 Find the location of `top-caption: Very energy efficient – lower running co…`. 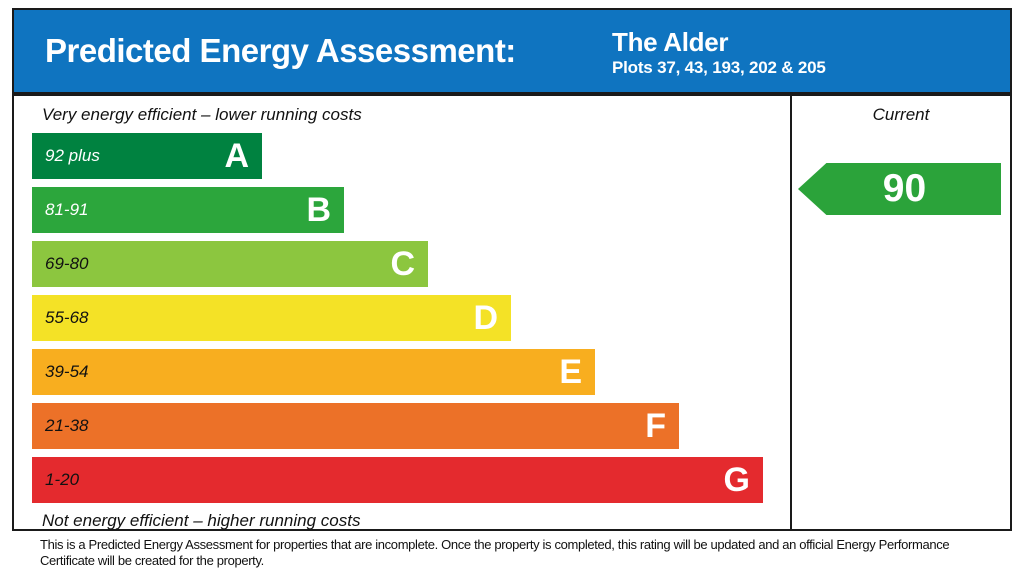

top-caption: Very energy efficient – lower running co… is located at coordinates (202, 114).